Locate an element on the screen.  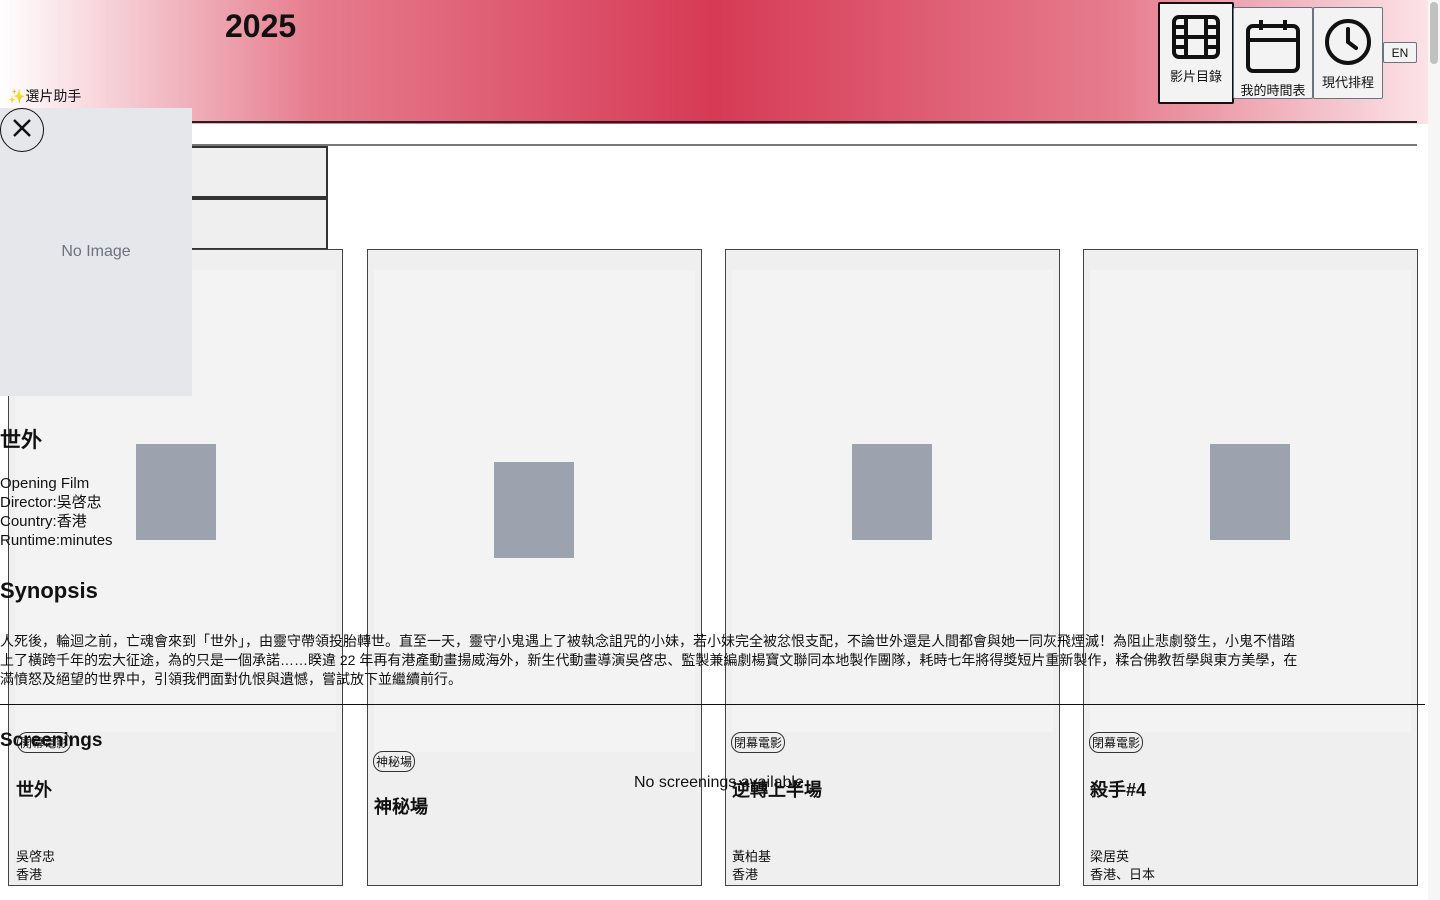
film-title: 世外 is located at coordinates (34, 790).